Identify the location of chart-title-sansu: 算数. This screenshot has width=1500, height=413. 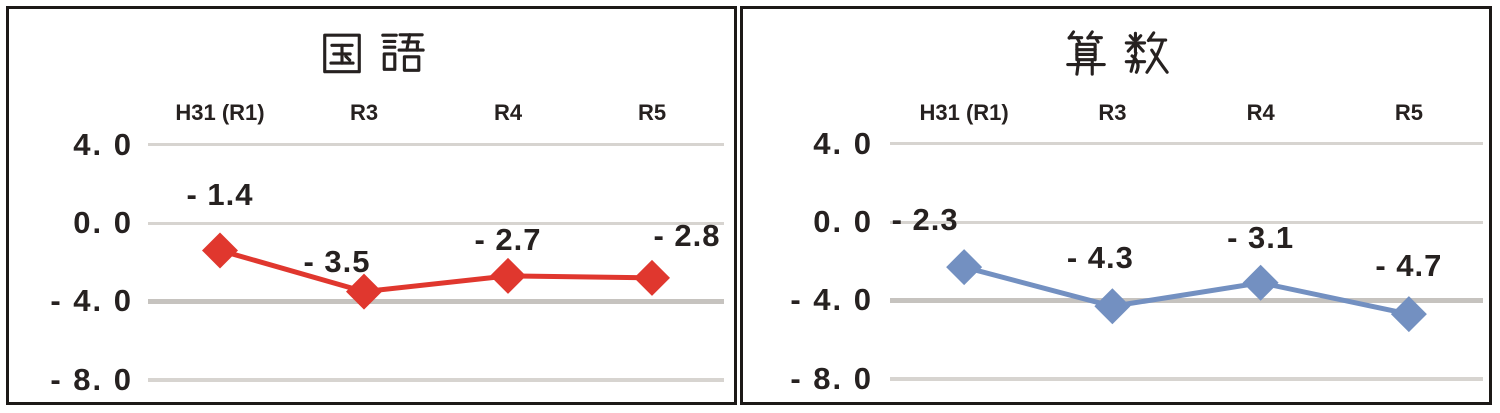
(1116, 53).